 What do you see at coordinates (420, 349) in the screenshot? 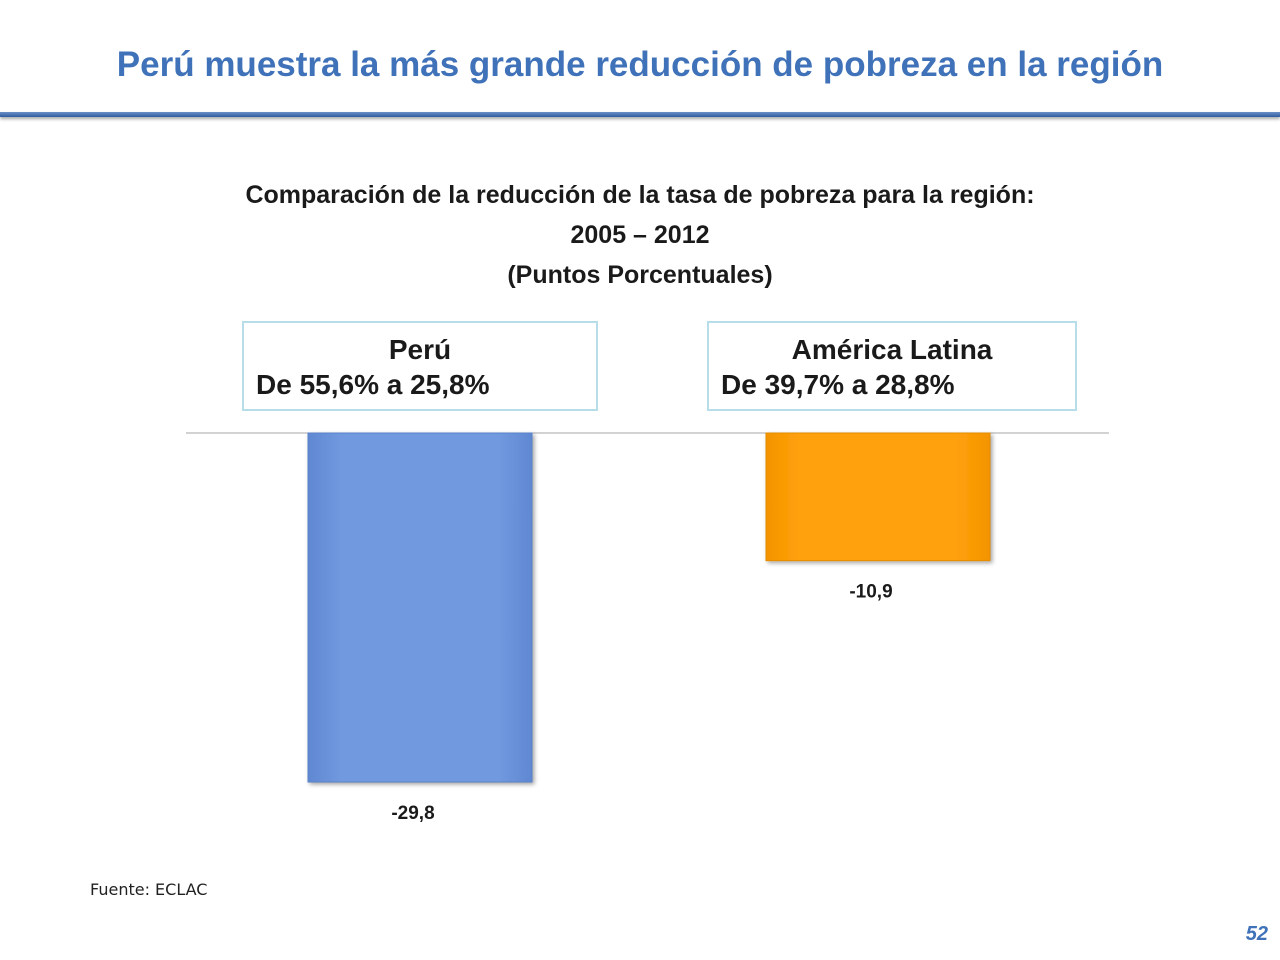
I see `peru-box-name: Perú` at bounding box center [420, 349].